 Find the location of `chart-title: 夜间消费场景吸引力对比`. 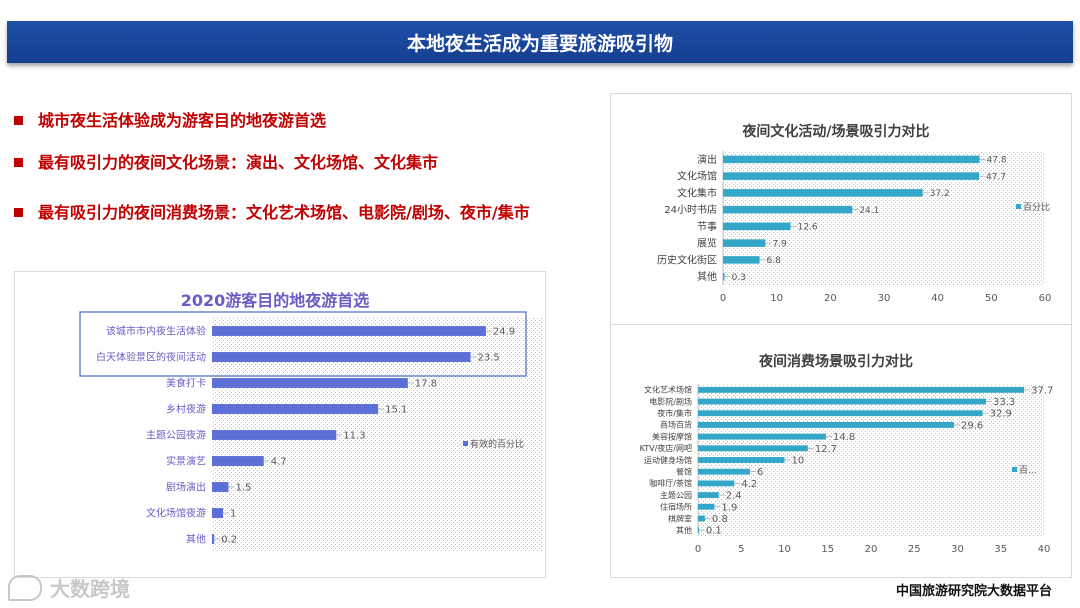

chart-title: 夜间消费场景吸引力对比 is located at coordinates (835, 361).